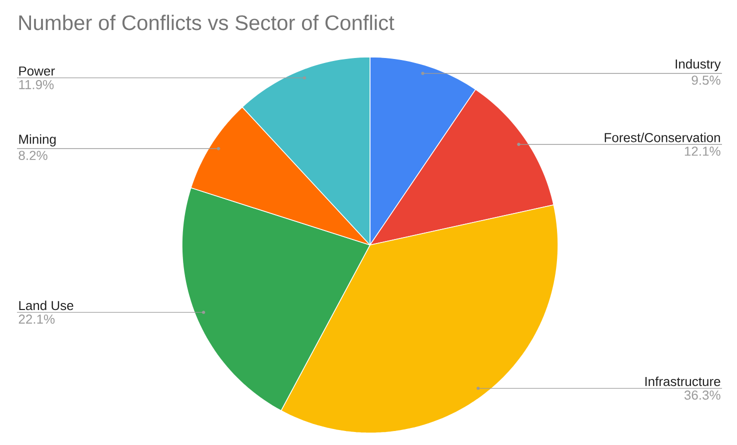  What do you see at coordinates (706, 80) in the screenshot?
I see `data-label: 9.5%` at bounding box center [706, 80].